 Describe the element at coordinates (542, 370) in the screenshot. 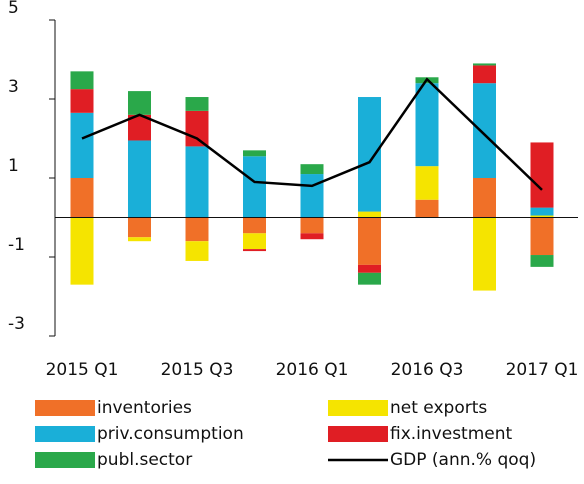

I see `x-tick-label: 2017 Q1` at that location.